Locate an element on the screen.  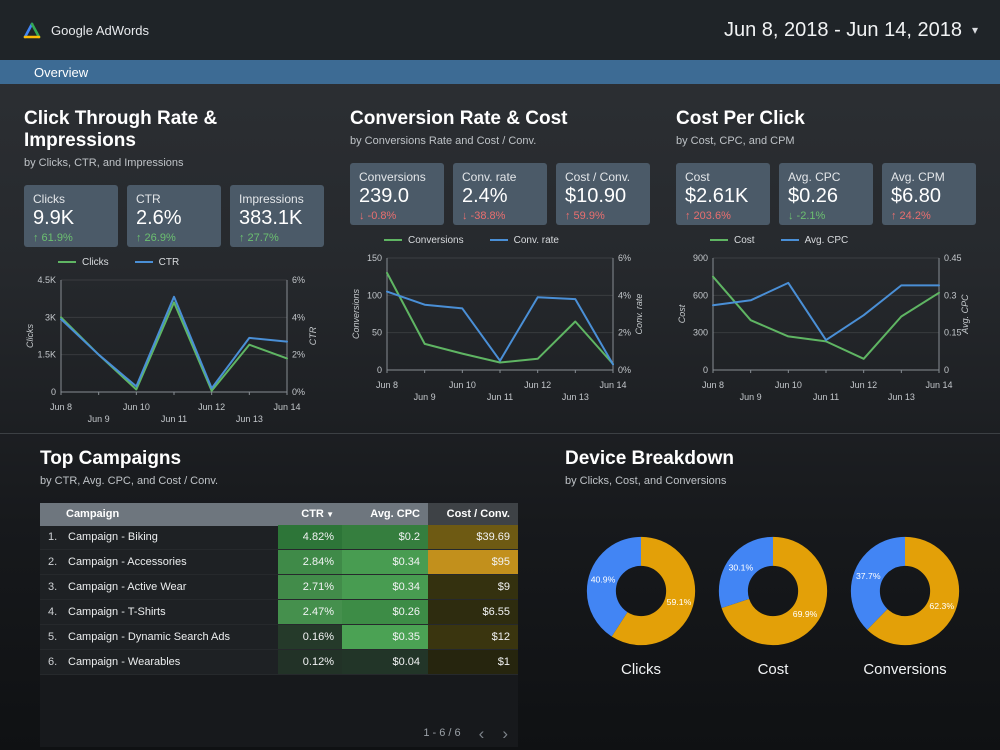
scorecard-avg-cpc: Avg. CPC $0.26 ↓ -2.1% is located at coordinates (826, 194).